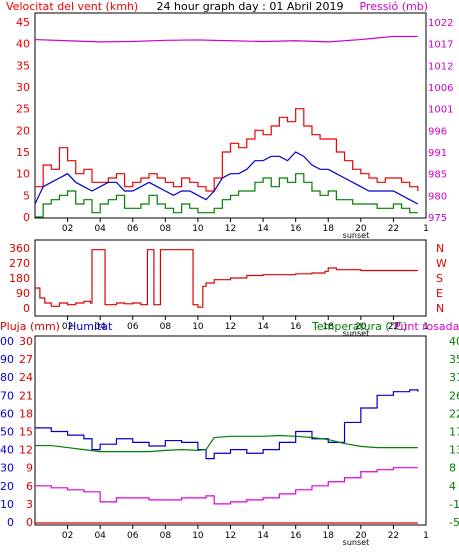 Image resolution: width=459 pixels, height=554 pixels. I want to click on rain-y-tick-label: 21, so click(26, 395).